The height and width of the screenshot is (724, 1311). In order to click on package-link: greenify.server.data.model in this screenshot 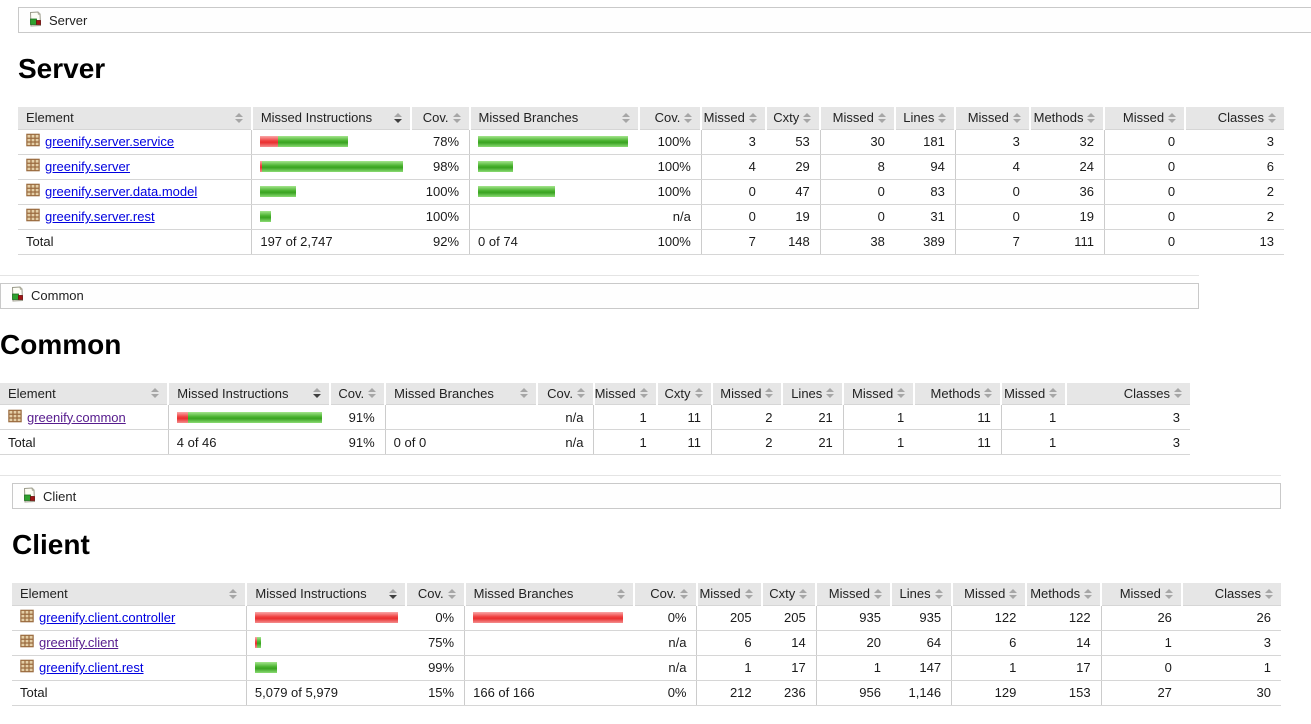, I will do `click(121, 191)`.